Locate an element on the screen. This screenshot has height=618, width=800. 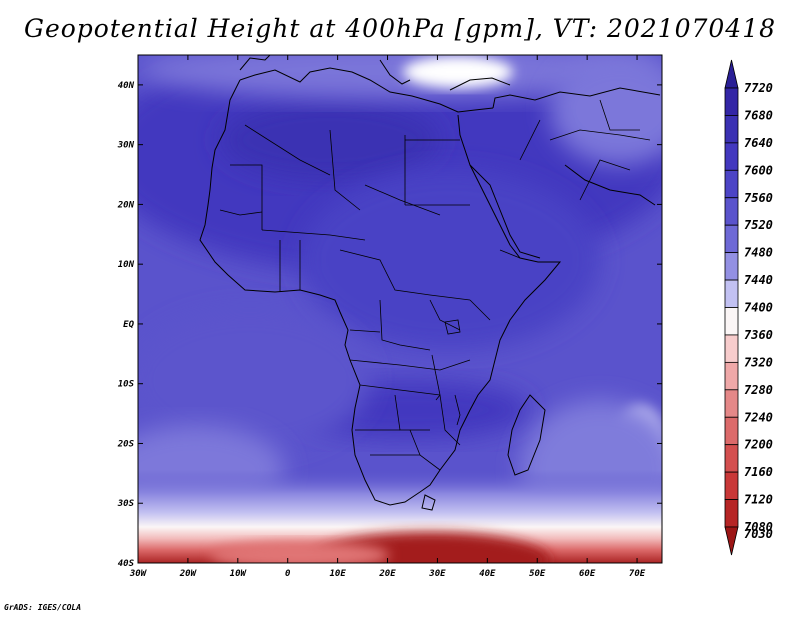
colorbar-label: 7480 is located at coordinates (758, 253).